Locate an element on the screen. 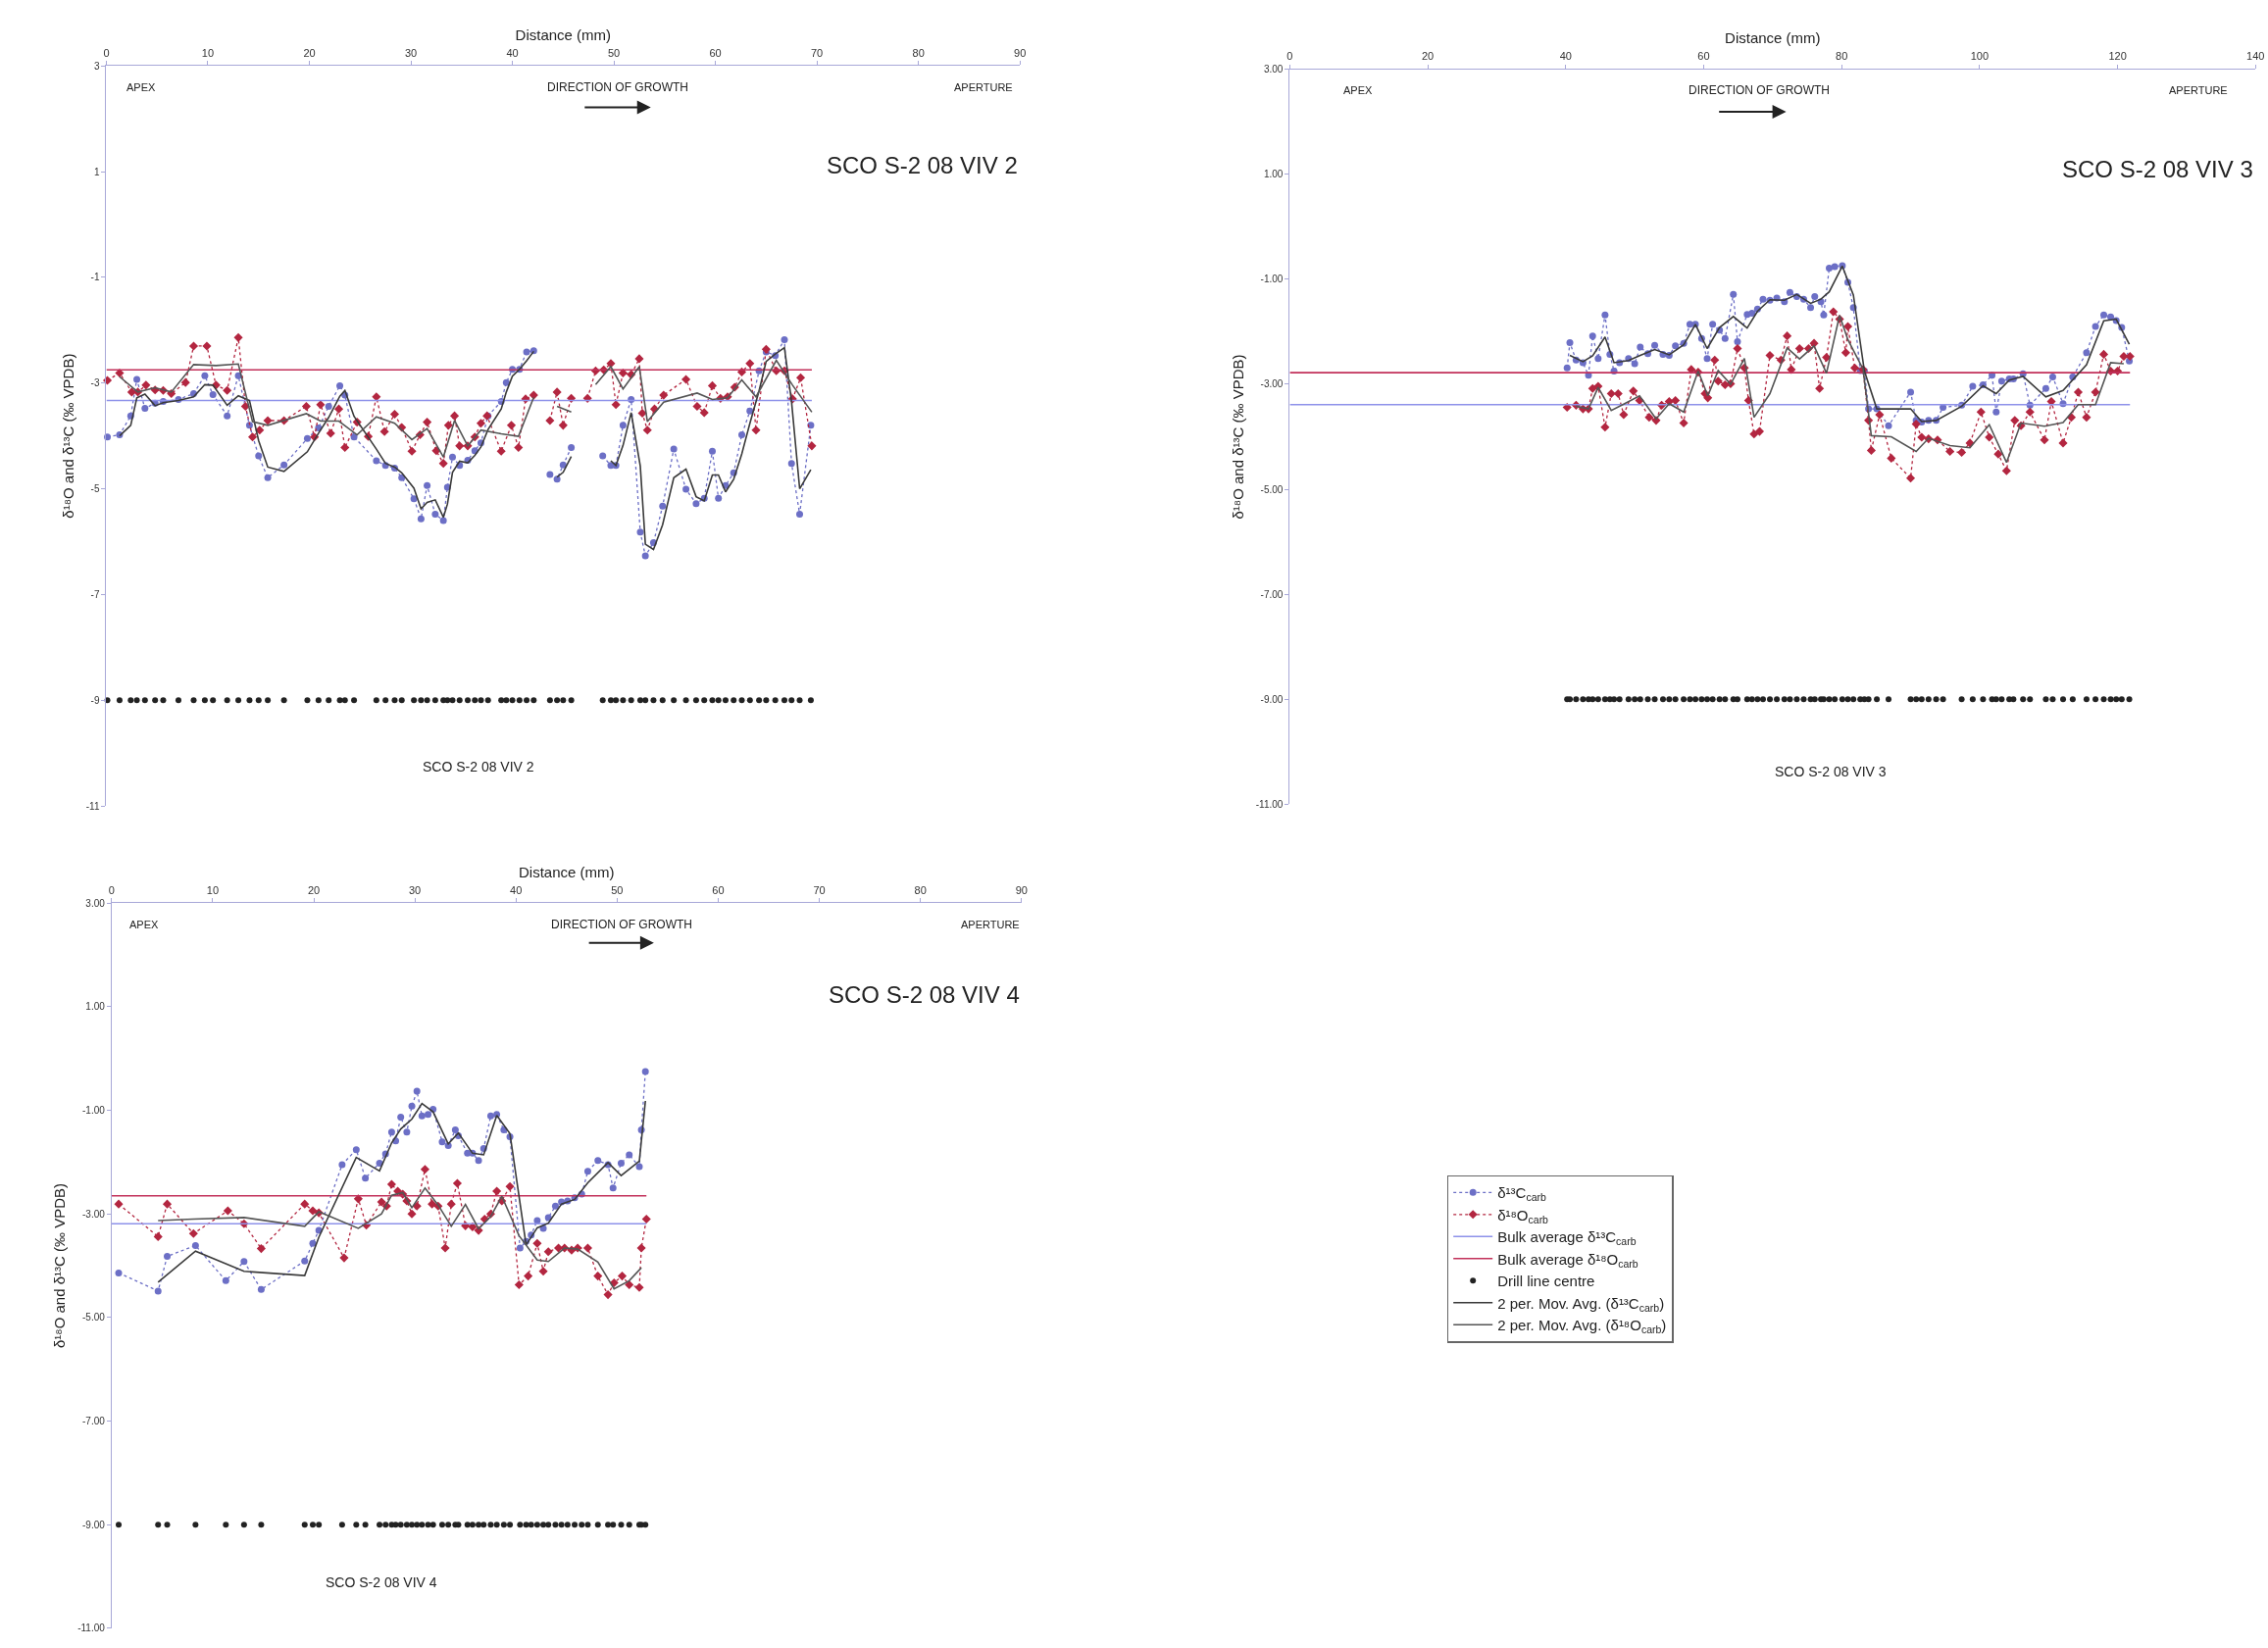 The height and width of the screenshot is (1648, 2268). legend-label: δ¹³C$_{carb}$ is located at coordinates (1521, 1194).